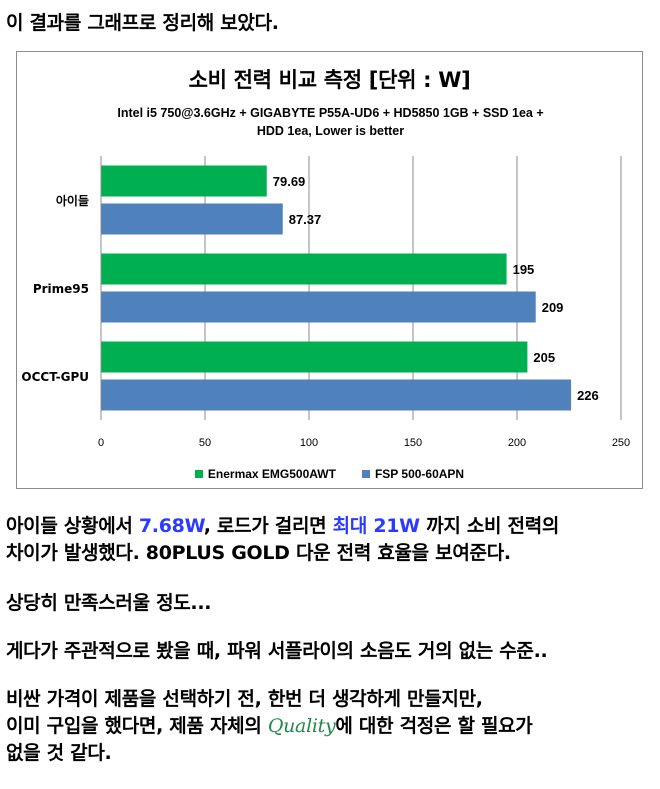 The image size is (660, 789). I want to click on intro-text: 이 결과를 그래프로 정리해 보았다., so click(142, 23).